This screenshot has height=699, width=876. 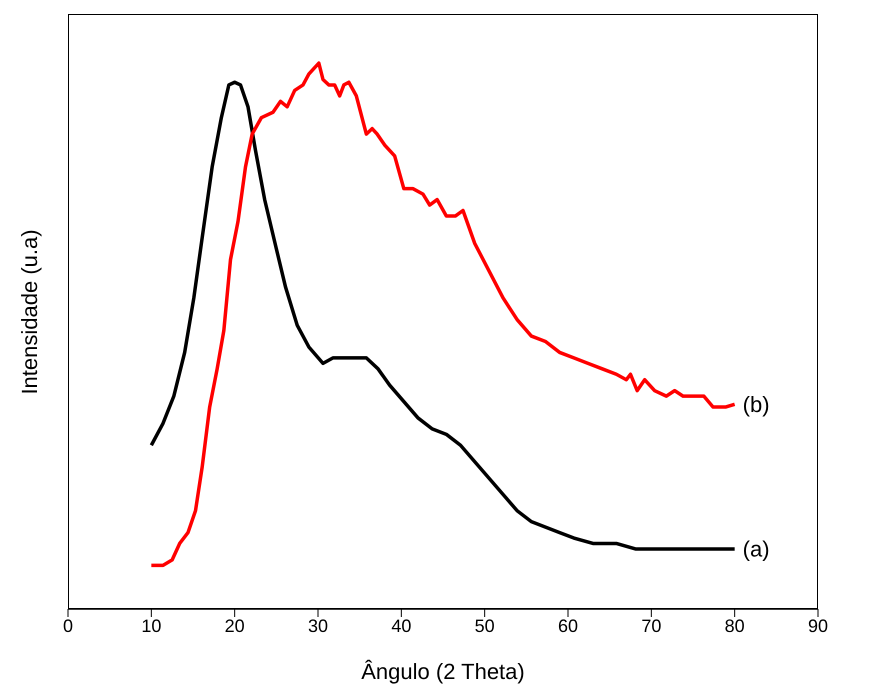 I want to click on x-tick-label: 30, so click(x=318, y=626).